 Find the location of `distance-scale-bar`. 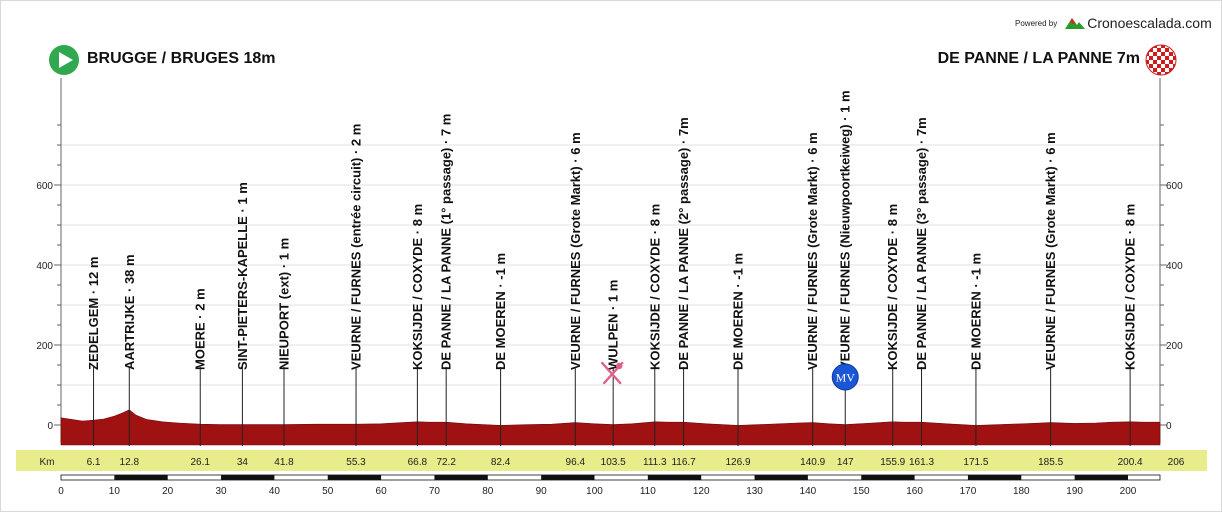

distance-scale-bar is located at coordinates (610, 477).